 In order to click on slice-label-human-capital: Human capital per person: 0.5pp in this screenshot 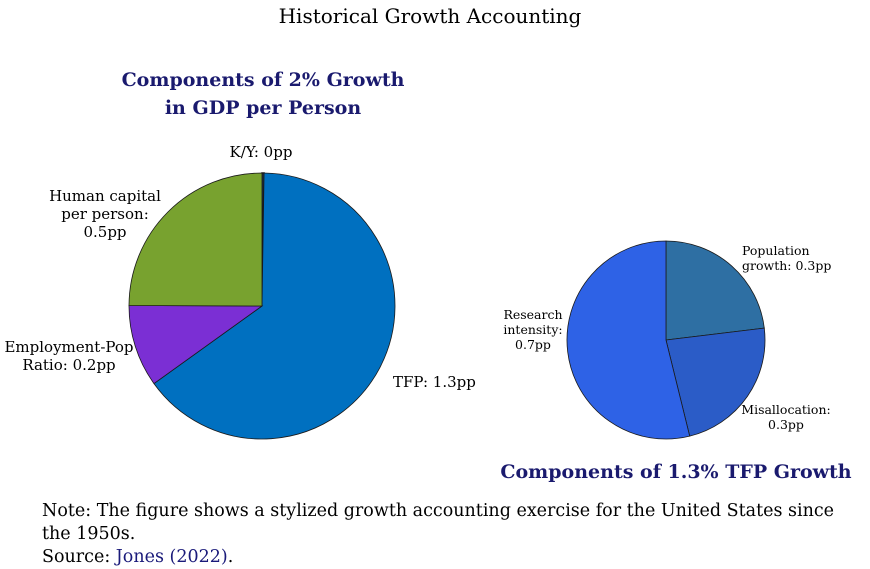, I will do `click(105, 214)`.